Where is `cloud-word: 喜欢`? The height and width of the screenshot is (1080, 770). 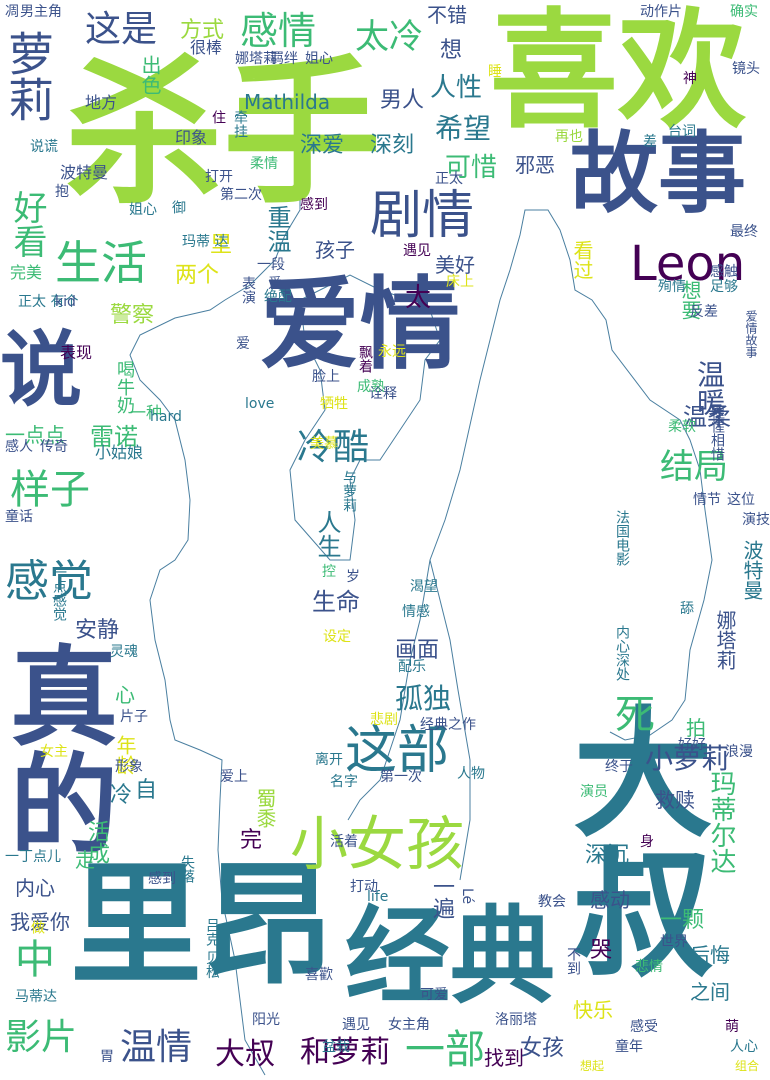
cloud-word: 喜欢 is located at coordinates (618, 73).